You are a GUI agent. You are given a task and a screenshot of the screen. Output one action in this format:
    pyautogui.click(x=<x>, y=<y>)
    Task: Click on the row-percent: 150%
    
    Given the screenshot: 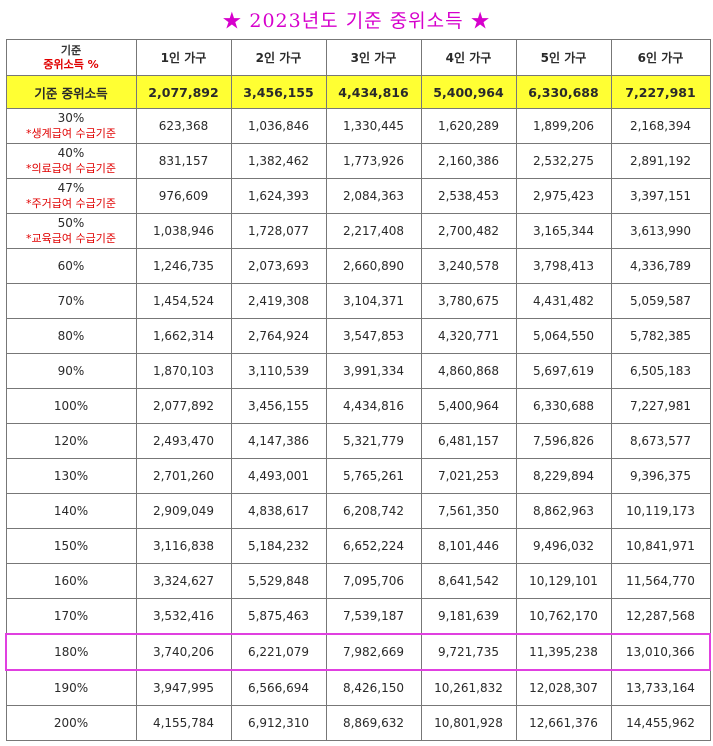 What is the action you would take?
    pyautogui.click(x=71, y=545)
    